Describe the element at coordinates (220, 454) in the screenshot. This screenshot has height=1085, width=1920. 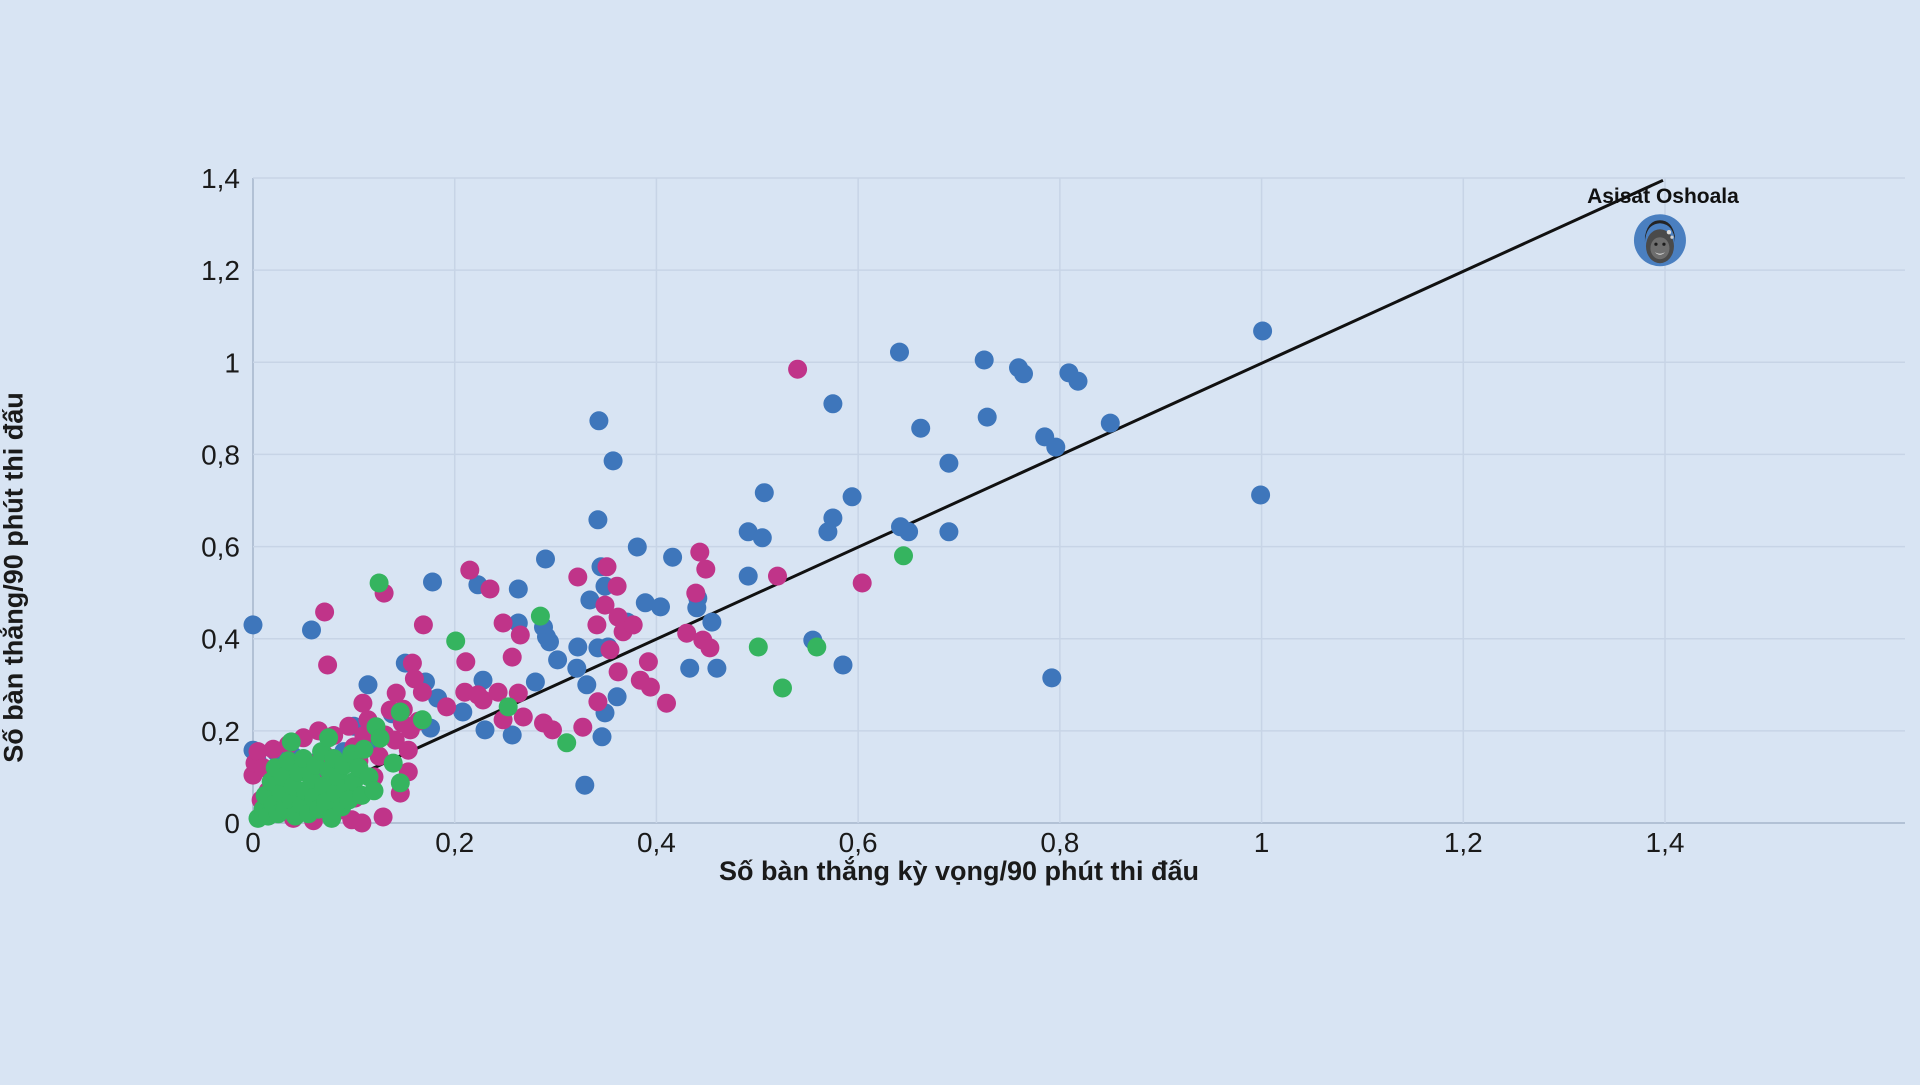
I see `y-tick-label: 0,8` at that location.